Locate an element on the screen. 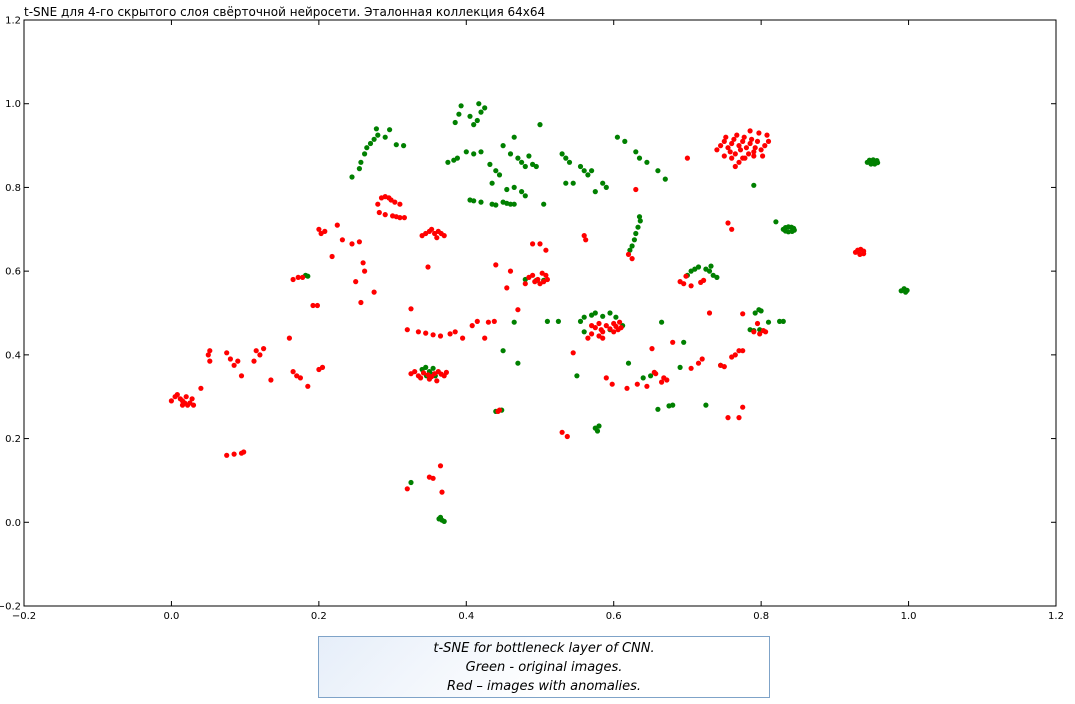 Image resolution: width=1075 pixels, height=704 pixels. x-tick-label-4: 0.6 is located at coordinates (614, 616).